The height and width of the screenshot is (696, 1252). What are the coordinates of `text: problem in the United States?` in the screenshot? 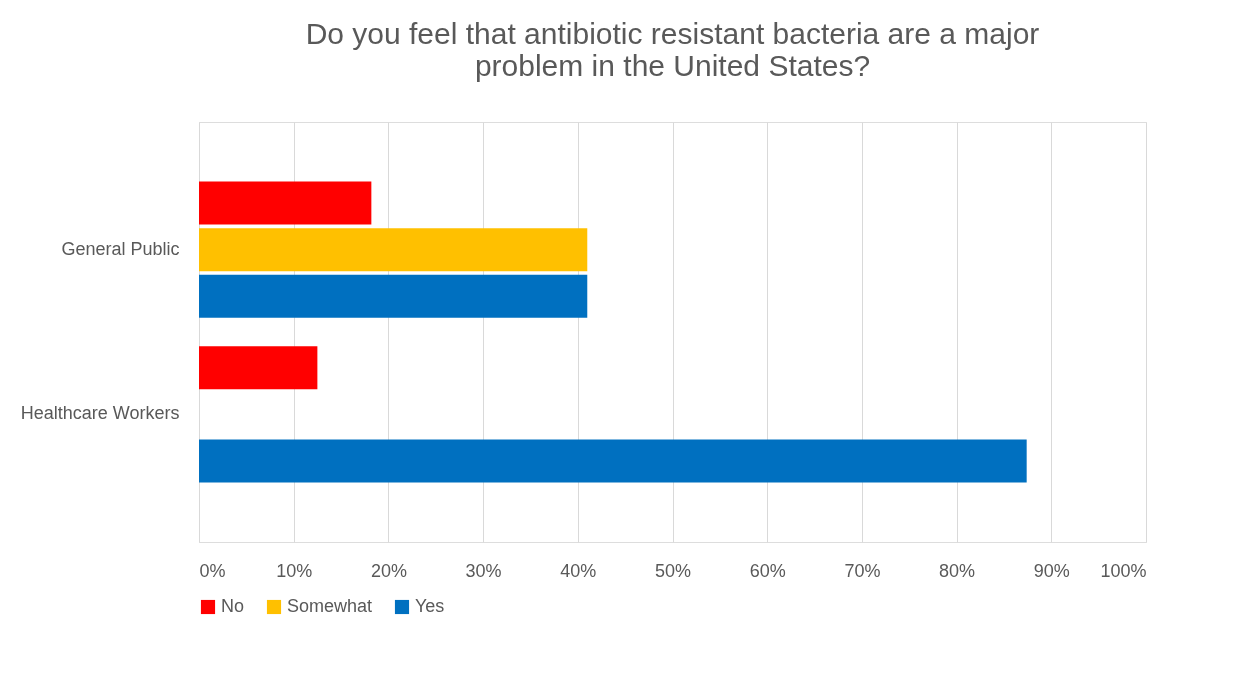 It's located at (672, 65).